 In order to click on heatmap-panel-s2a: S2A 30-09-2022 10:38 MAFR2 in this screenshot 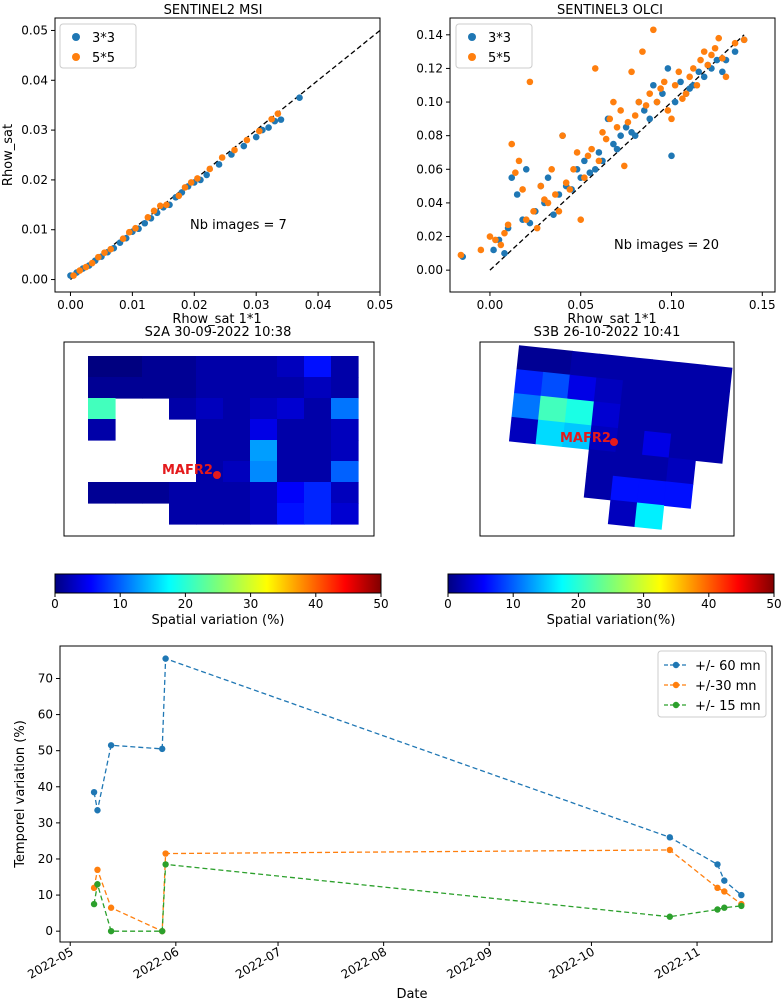, I will do `click(219, 431)`.